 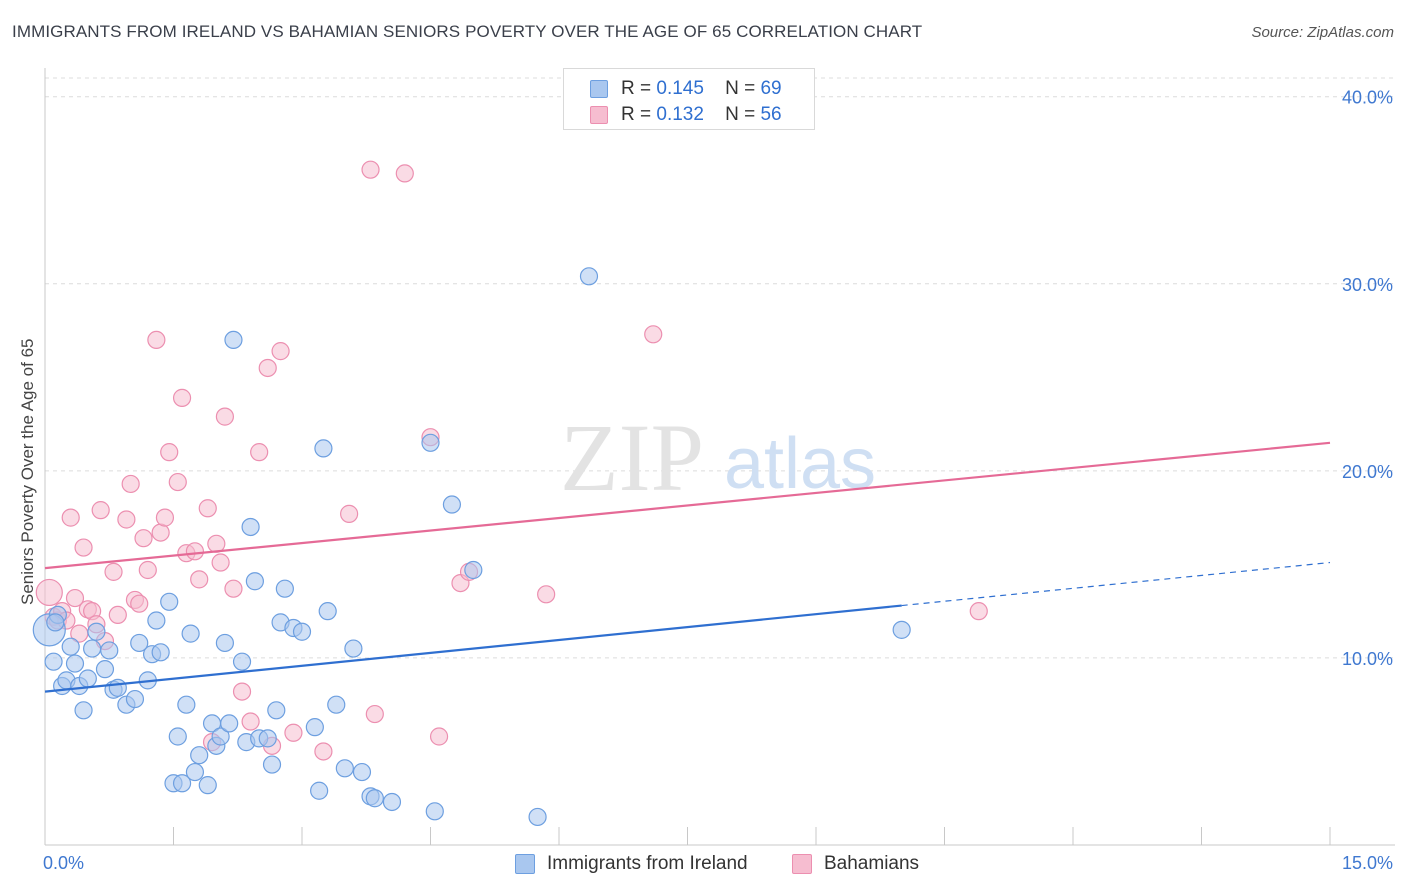 What do you see at coordinates (680, 114) in the screenshot?
I see `legend-r-value: 0.132` at bounding box center [680, 114].